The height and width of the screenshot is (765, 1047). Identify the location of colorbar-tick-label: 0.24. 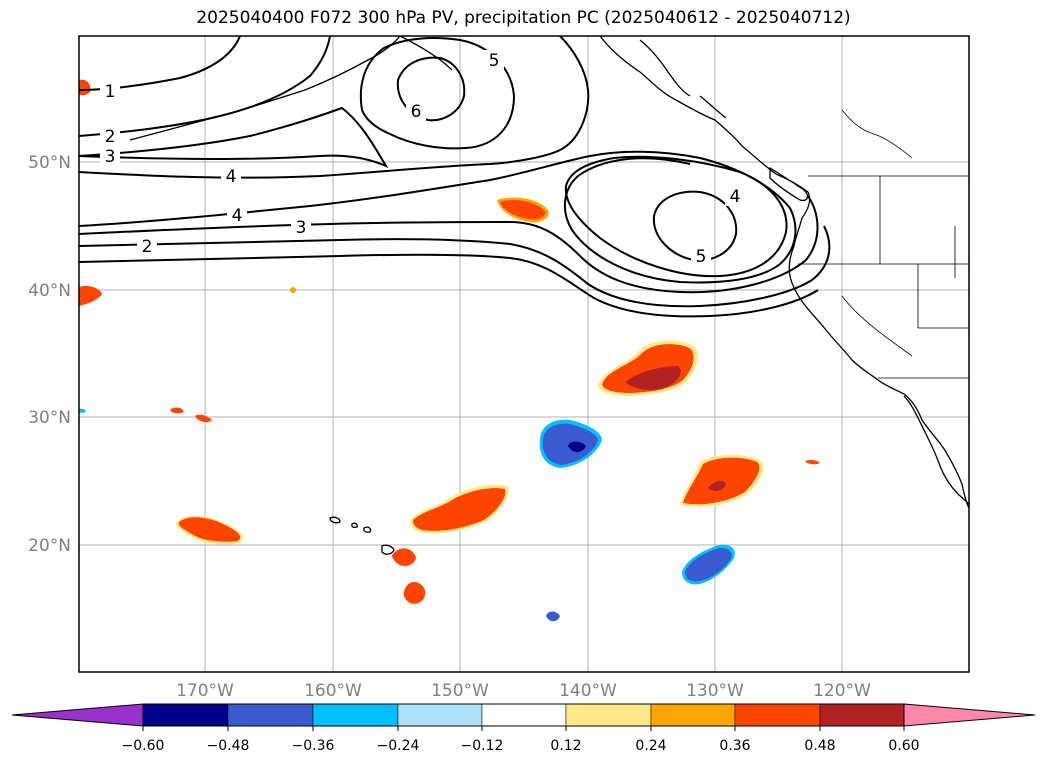
(650, 746).